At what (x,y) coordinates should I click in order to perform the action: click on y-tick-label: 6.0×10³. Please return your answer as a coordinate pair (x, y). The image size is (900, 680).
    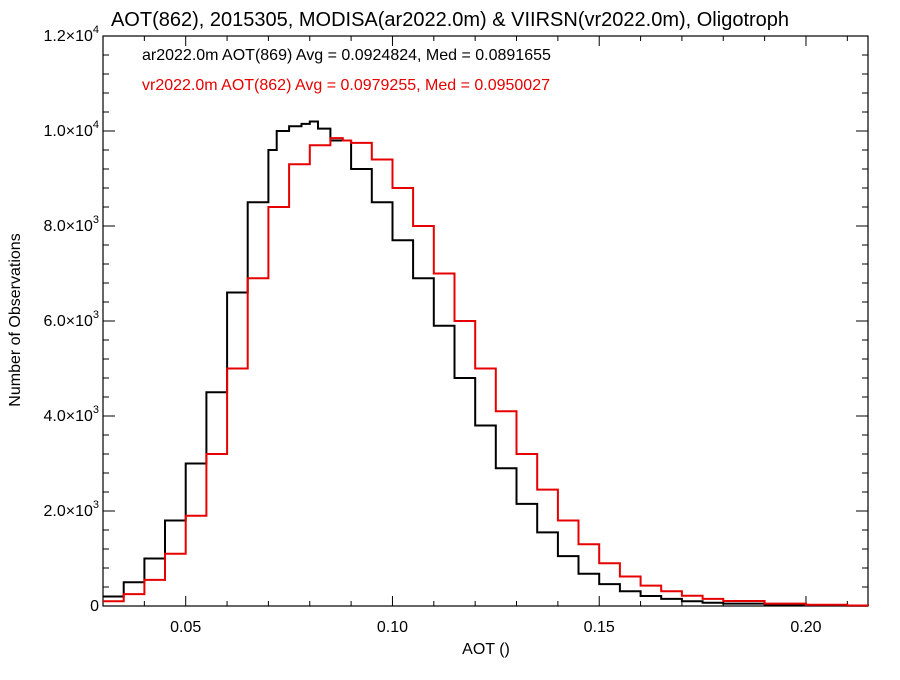
    Looking at the image, I should click on (71, 319).